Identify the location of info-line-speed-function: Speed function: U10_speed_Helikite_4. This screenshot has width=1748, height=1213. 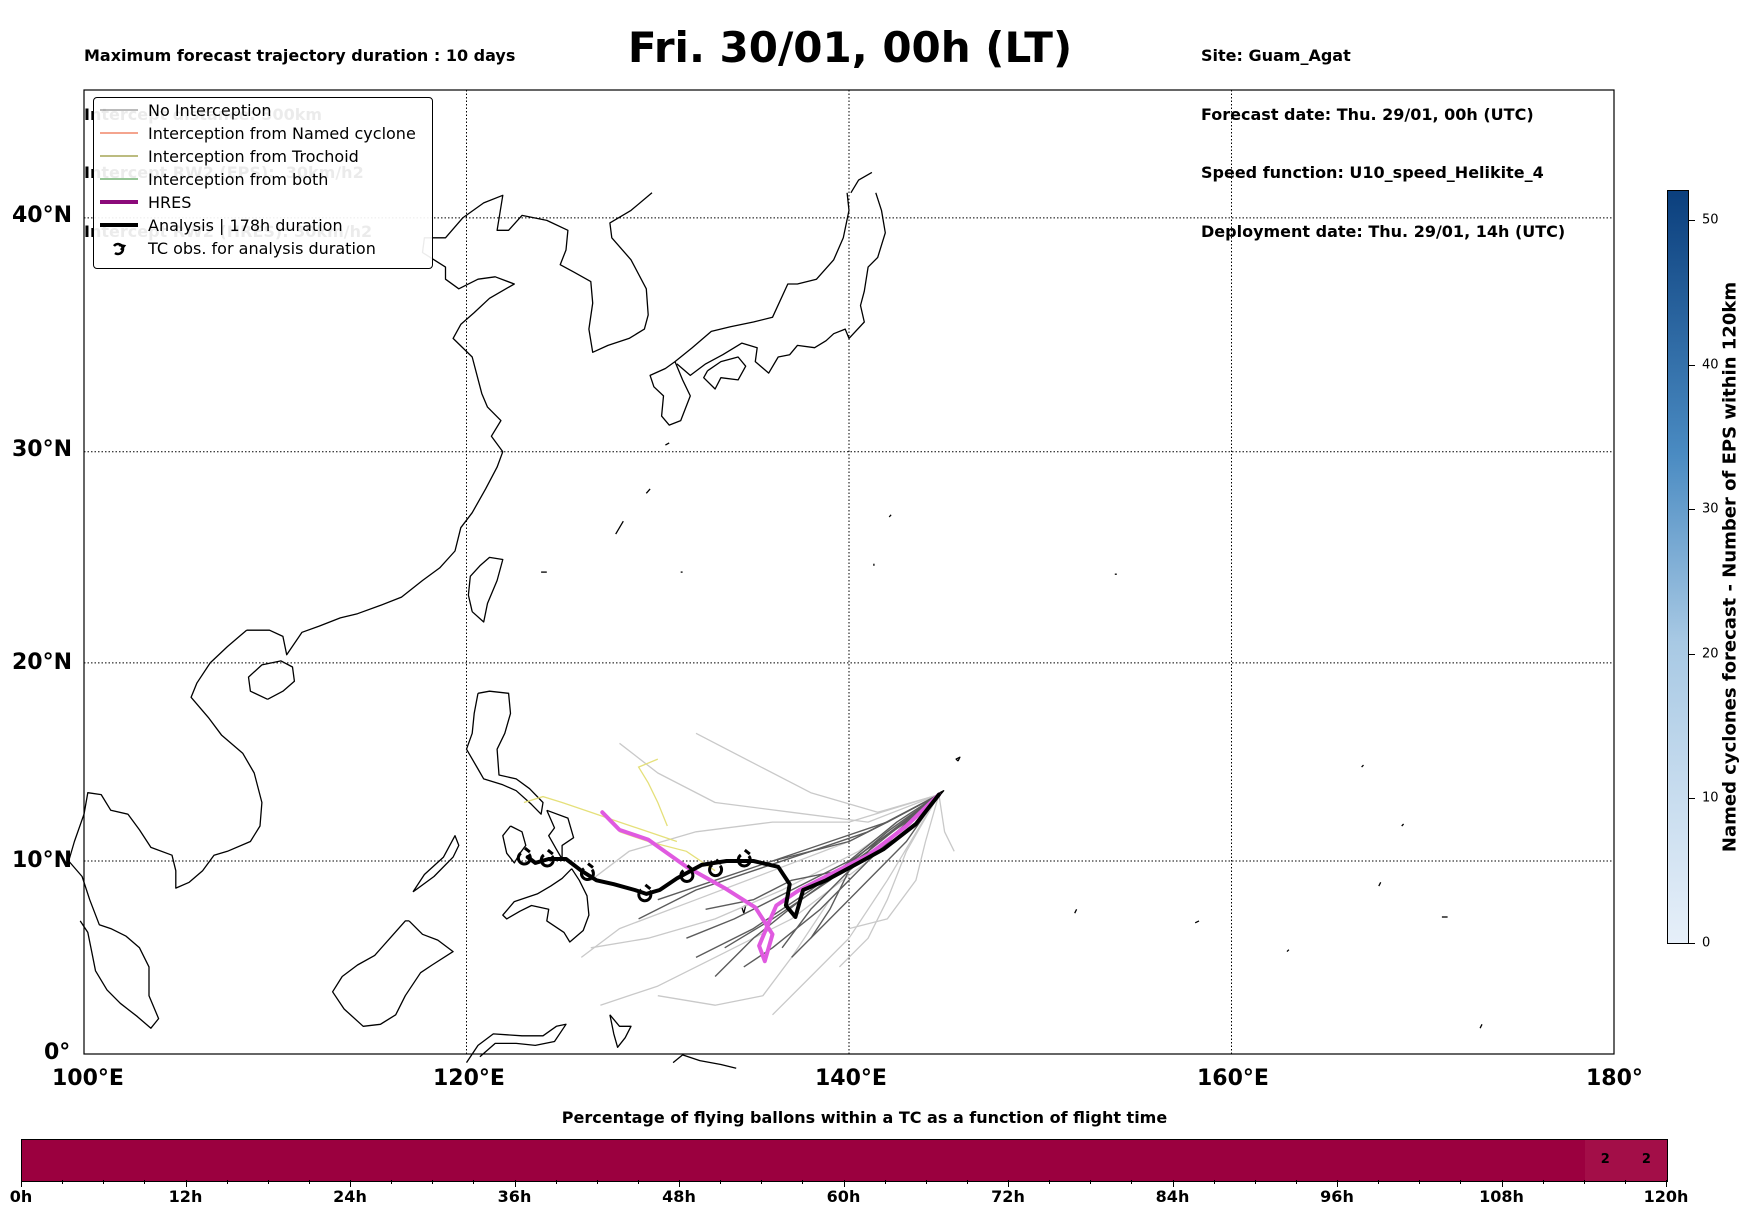
(1372, 172).